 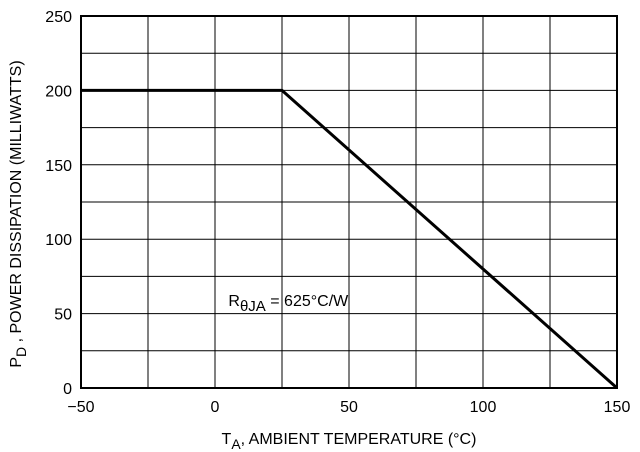 What do you see at coordinates (58, 240) in the screenshot?
I see `y-tick-label: 100` at bounding box center [58, 240].